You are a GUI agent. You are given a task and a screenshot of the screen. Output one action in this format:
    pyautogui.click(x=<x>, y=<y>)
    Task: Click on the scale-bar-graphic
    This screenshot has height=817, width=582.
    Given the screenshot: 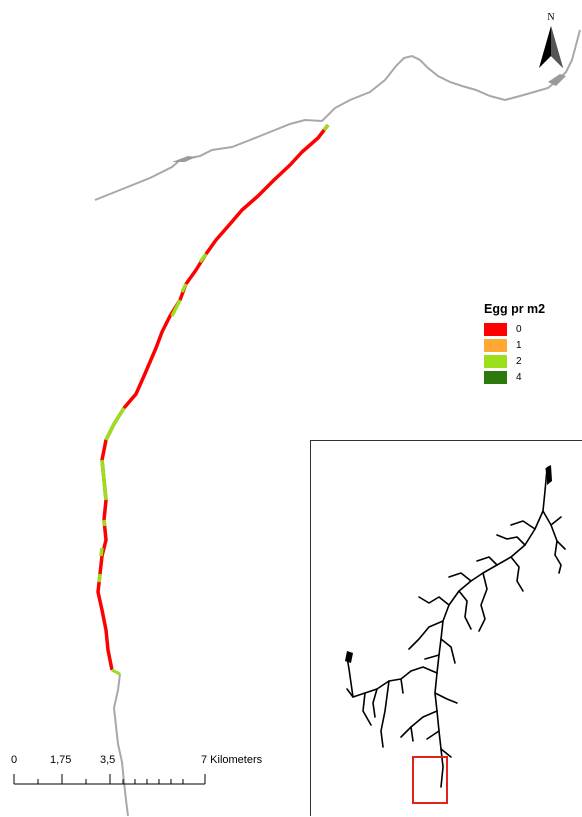 What is the action you would take?
    pyautogui.click(x=109, y=779)
    